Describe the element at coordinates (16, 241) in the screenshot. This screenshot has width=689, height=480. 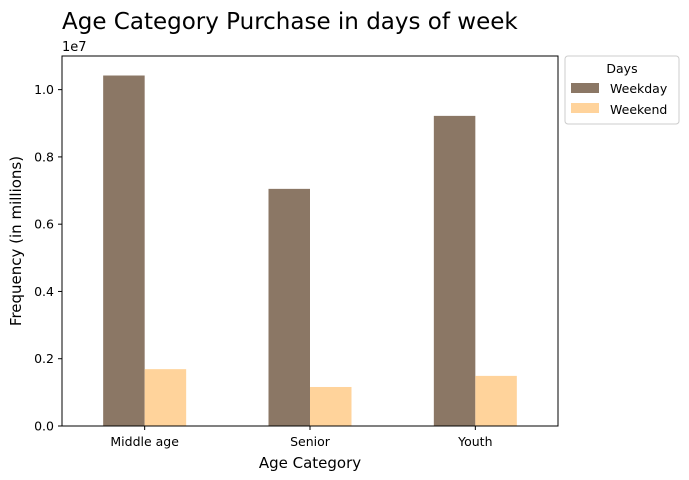
I see `y-axis-label: Frequency (in millions)` at that location.